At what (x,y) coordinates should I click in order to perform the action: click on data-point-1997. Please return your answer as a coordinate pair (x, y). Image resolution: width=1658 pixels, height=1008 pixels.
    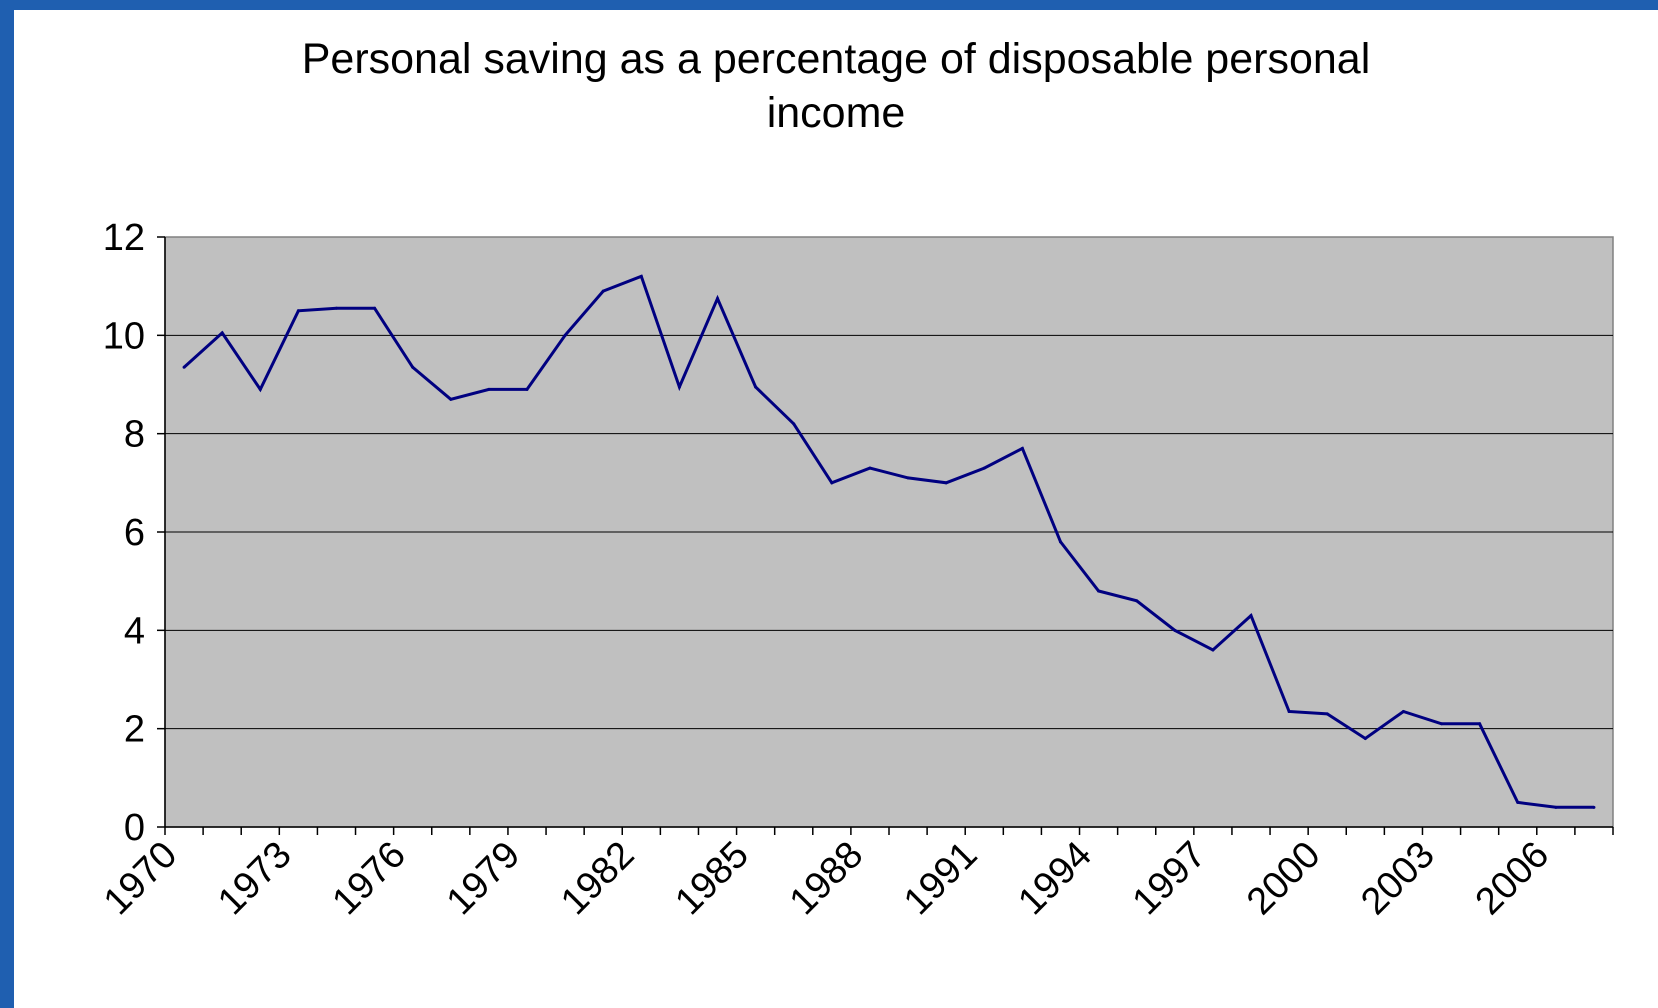
    Looking at the image, I should click on (1213, 650).